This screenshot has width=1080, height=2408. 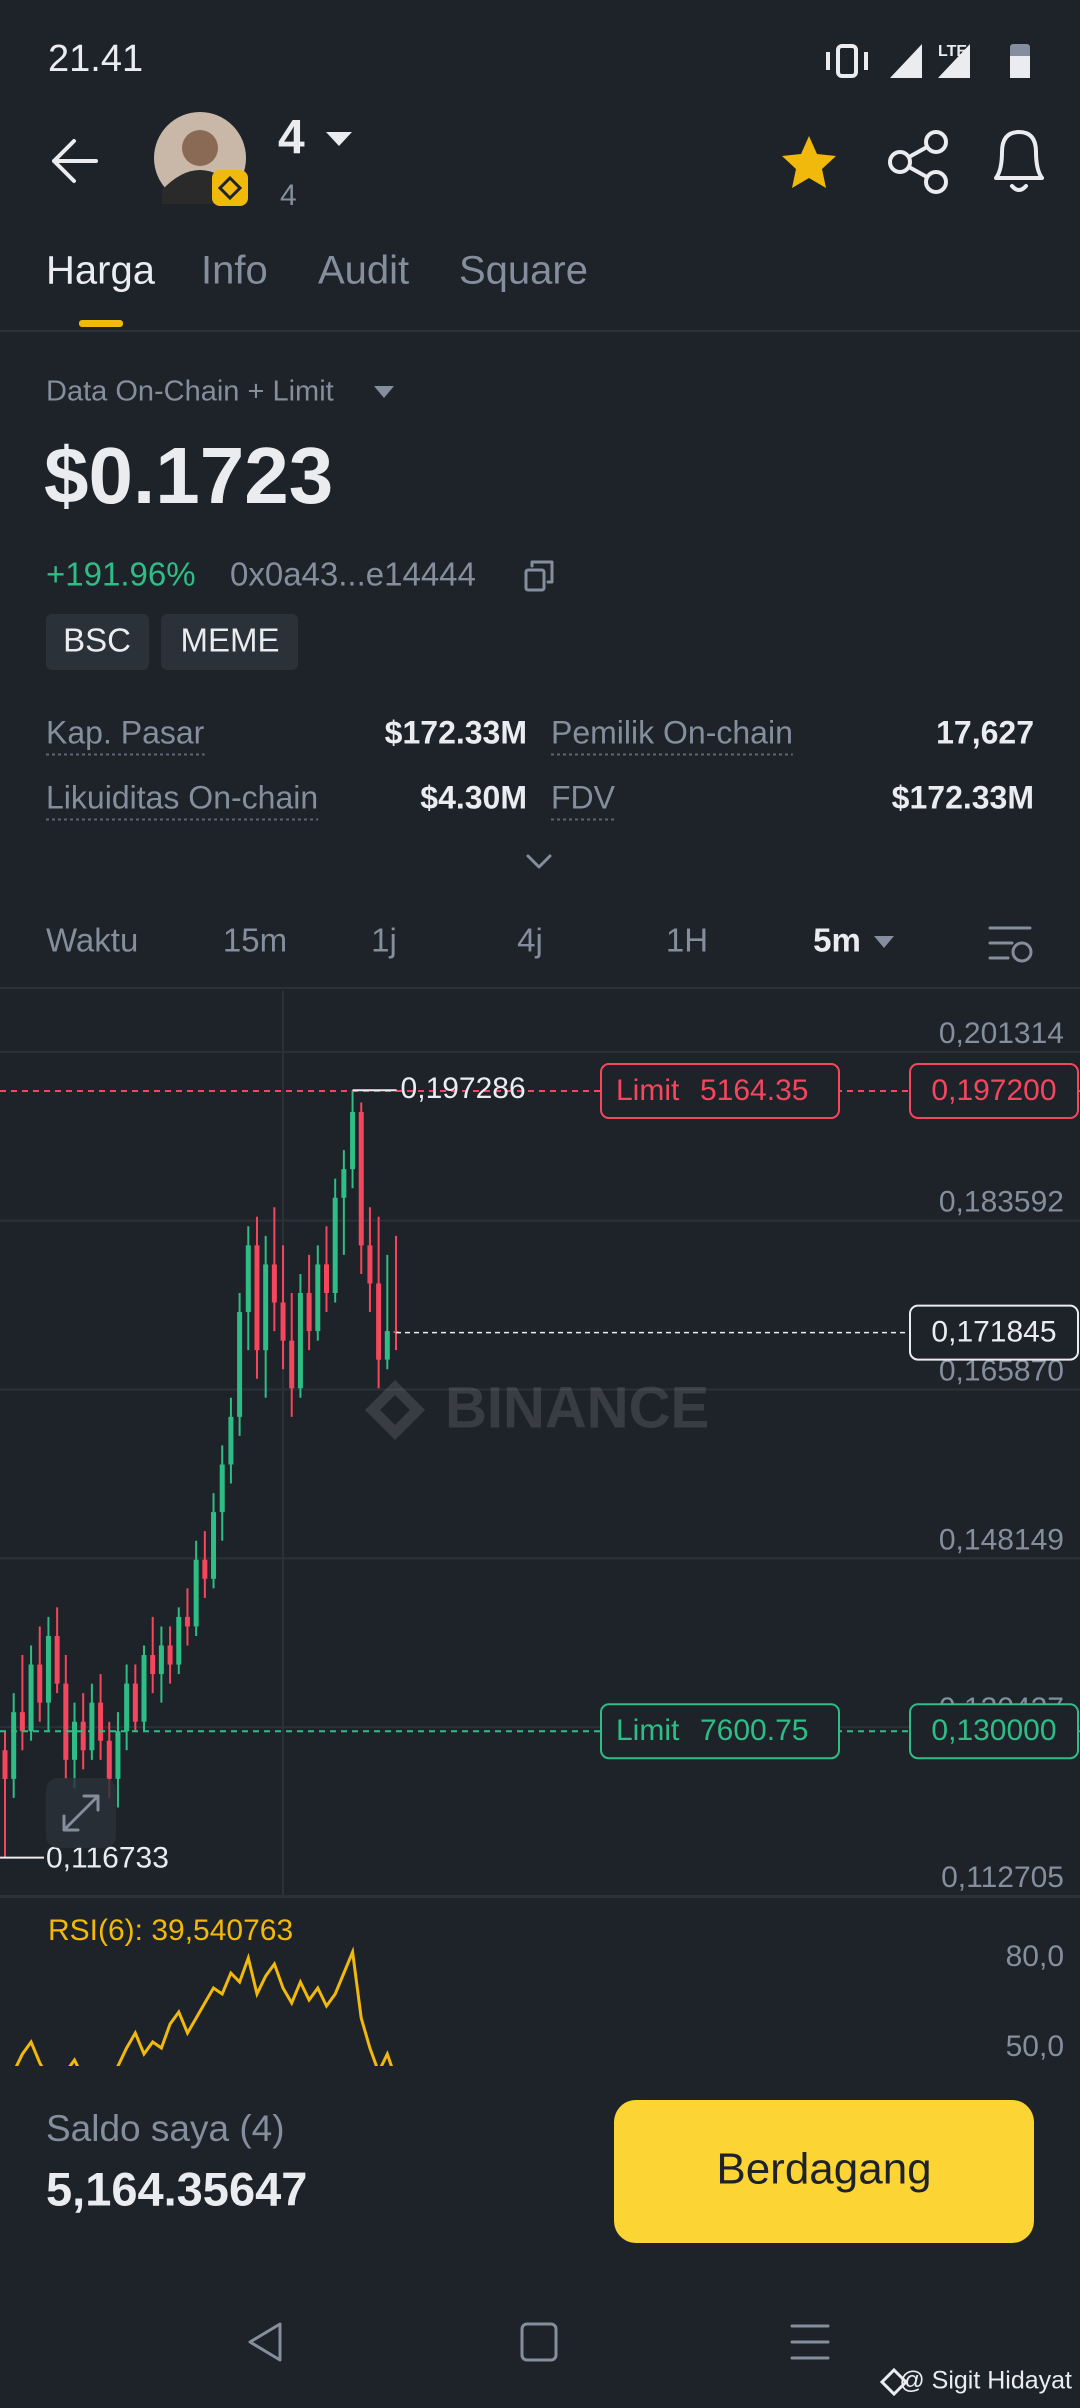 I want to click on interval: 1j, so click(x=384, y=940).